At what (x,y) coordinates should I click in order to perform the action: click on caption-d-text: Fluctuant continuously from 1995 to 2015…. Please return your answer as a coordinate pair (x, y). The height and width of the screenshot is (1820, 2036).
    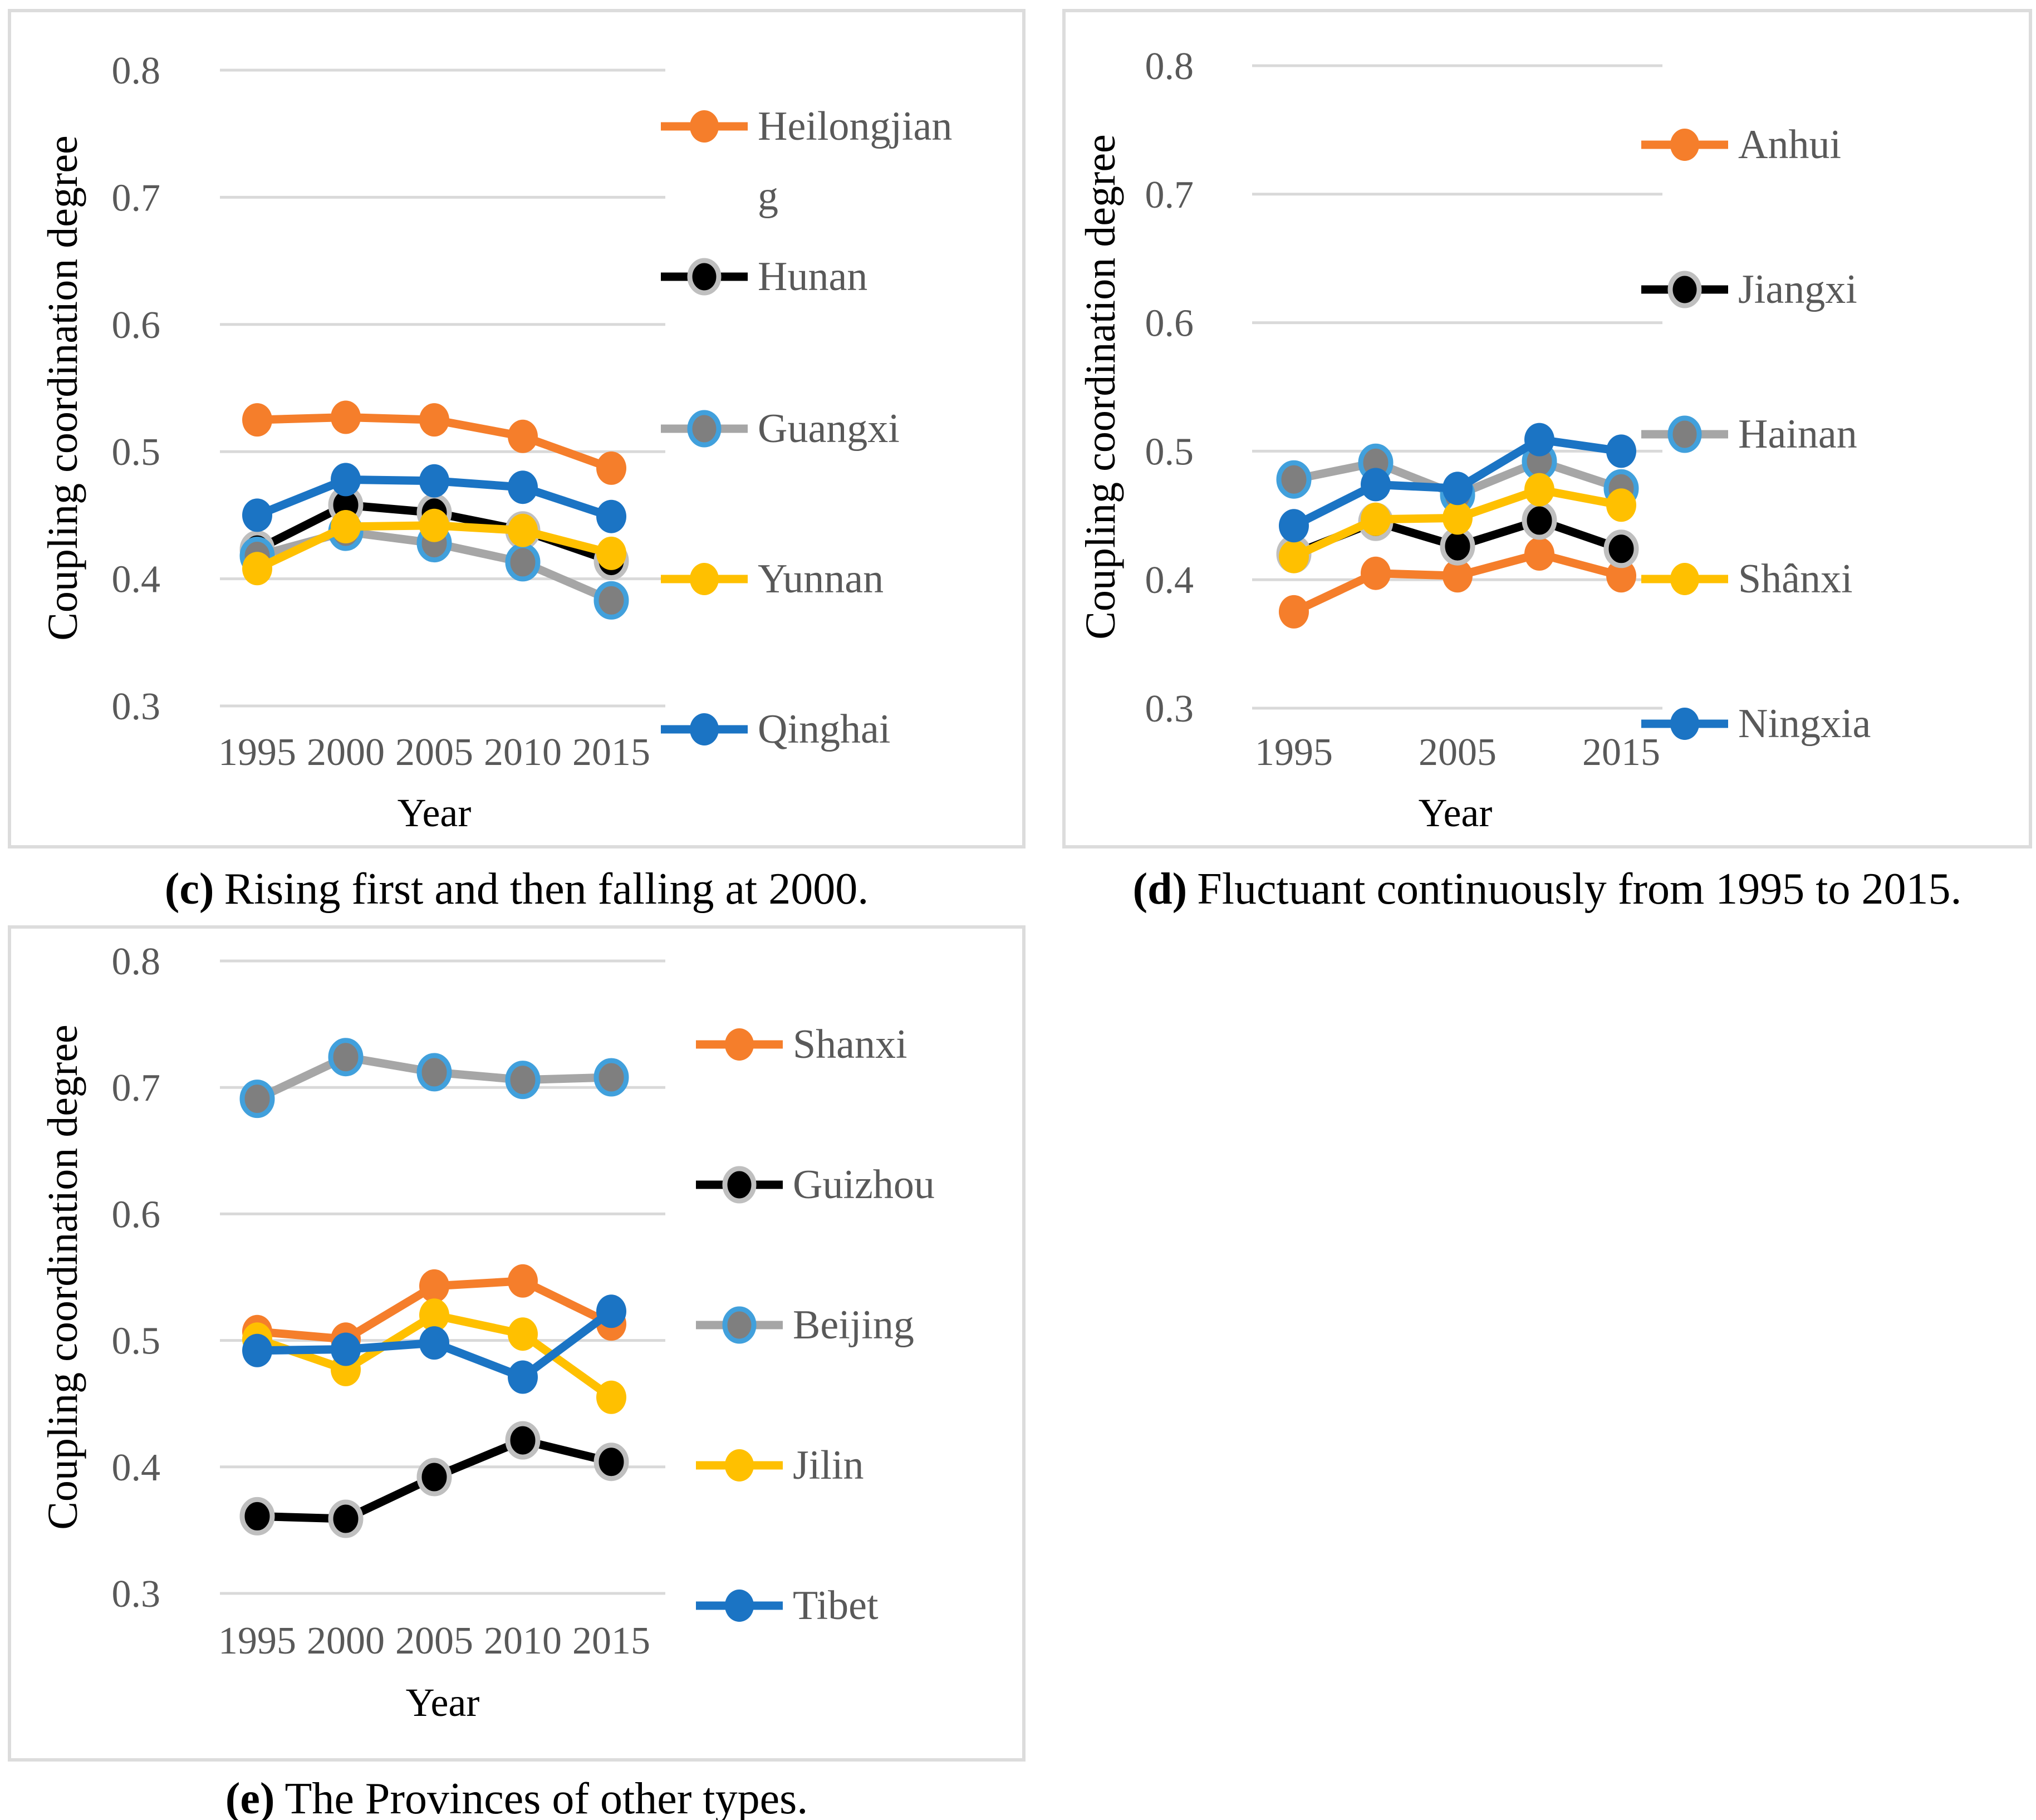
    Looking at the image, I should click on (1579, 889).